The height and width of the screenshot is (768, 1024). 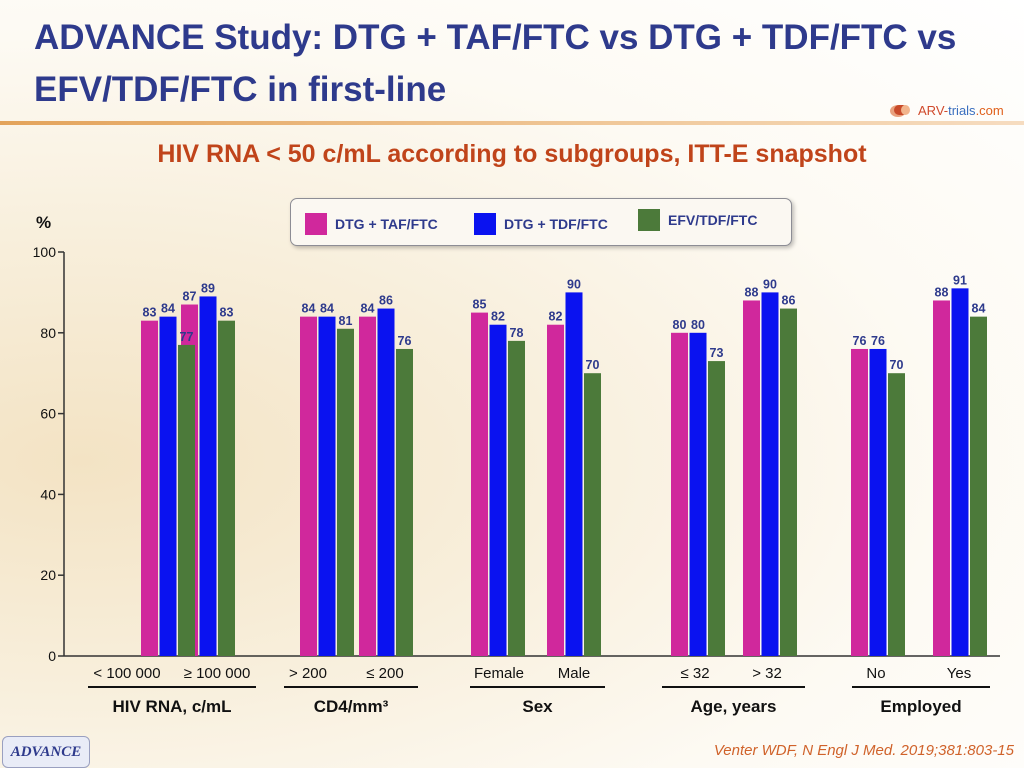 I want to click on x-category-label: Yes, so click(x=959, y=673).